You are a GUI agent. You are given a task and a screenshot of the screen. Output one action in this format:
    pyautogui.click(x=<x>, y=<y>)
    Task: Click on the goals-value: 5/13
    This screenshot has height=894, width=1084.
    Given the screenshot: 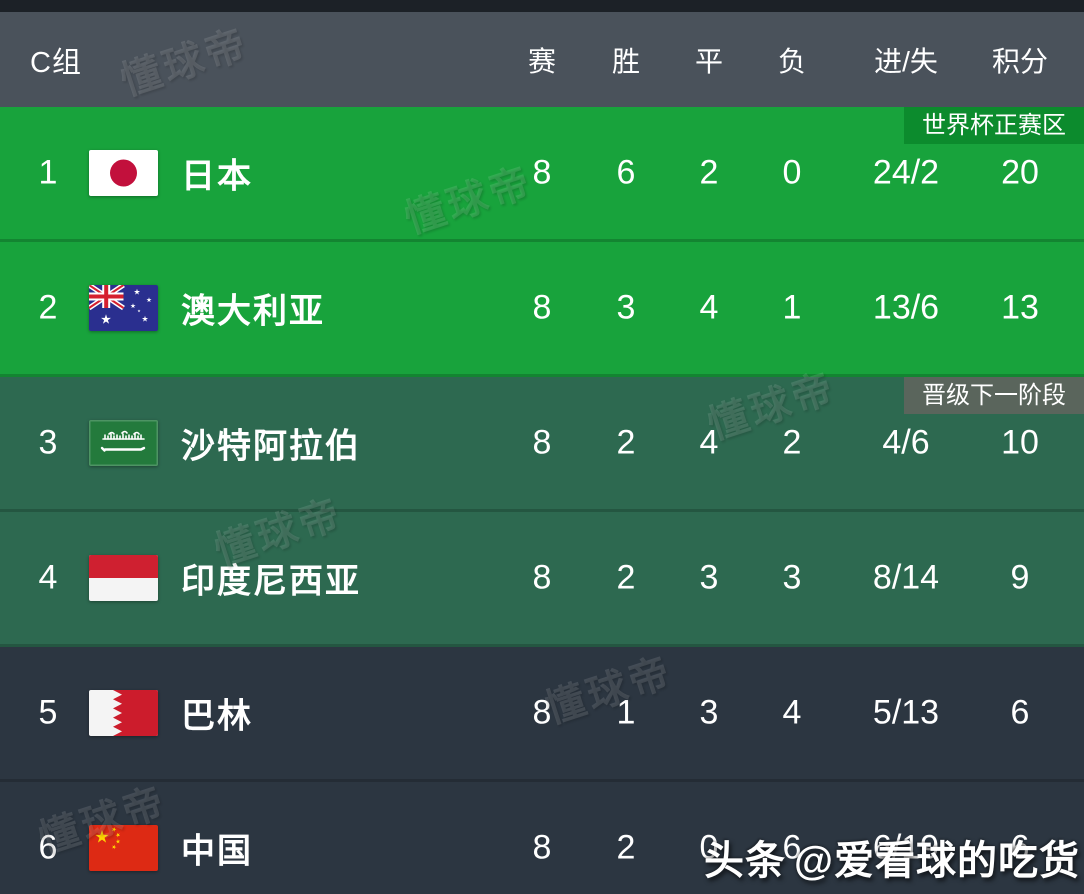 What is the action you would take?
    pyautogui.click(x=906, y=712)
    